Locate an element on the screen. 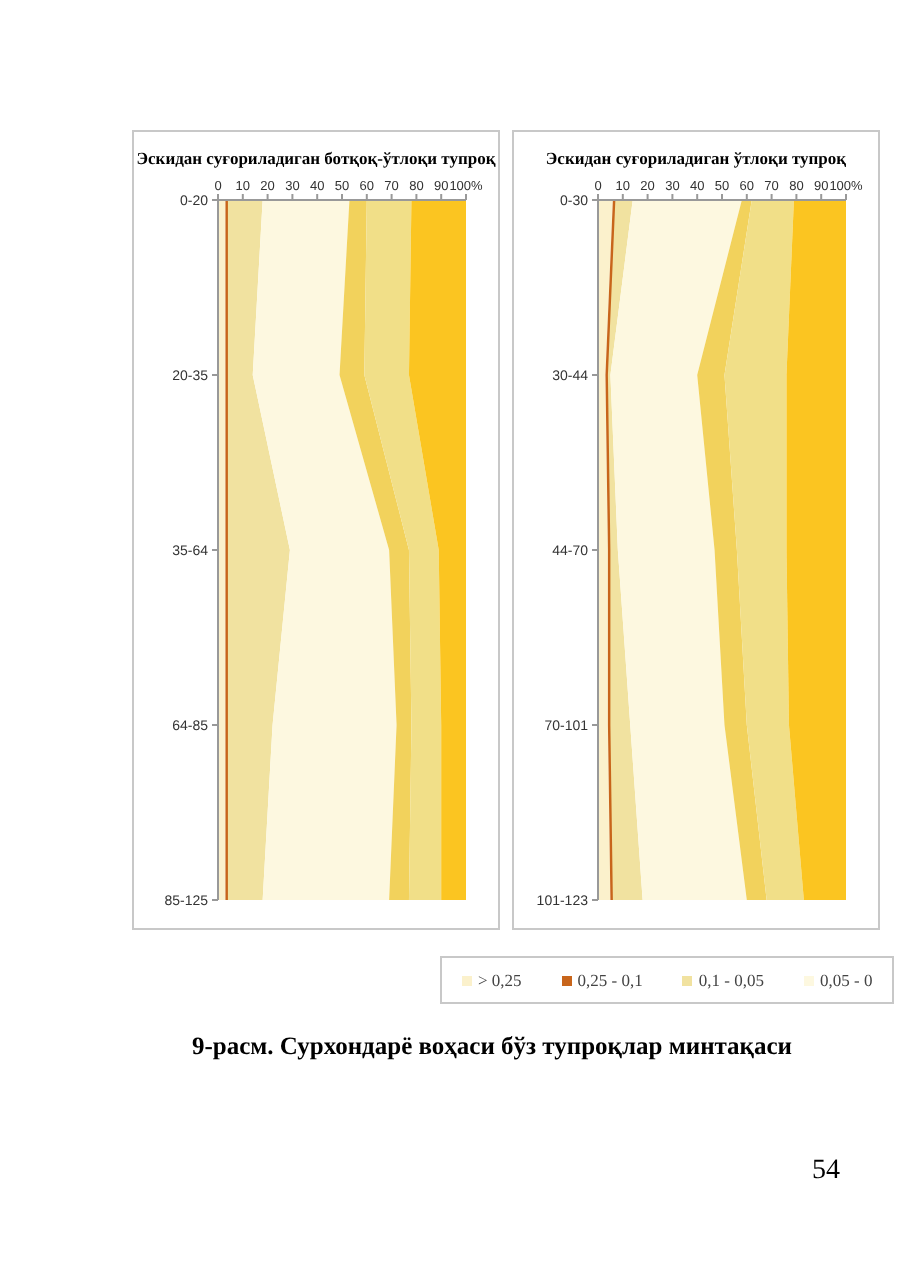 The image size is (904, 1280). legend-label: 0,25 - 0,1 is located at coordinates (610, 980).